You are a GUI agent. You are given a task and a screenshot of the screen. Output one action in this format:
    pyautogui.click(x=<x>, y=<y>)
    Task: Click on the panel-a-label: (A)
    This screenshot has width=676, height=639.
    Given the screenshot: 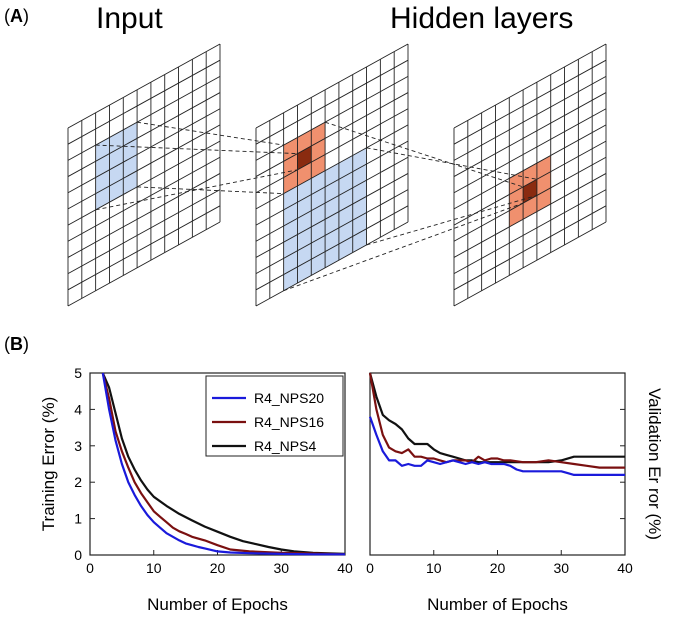 What is the action you would take?
    pyautogui.click(x=16, y=16)
    